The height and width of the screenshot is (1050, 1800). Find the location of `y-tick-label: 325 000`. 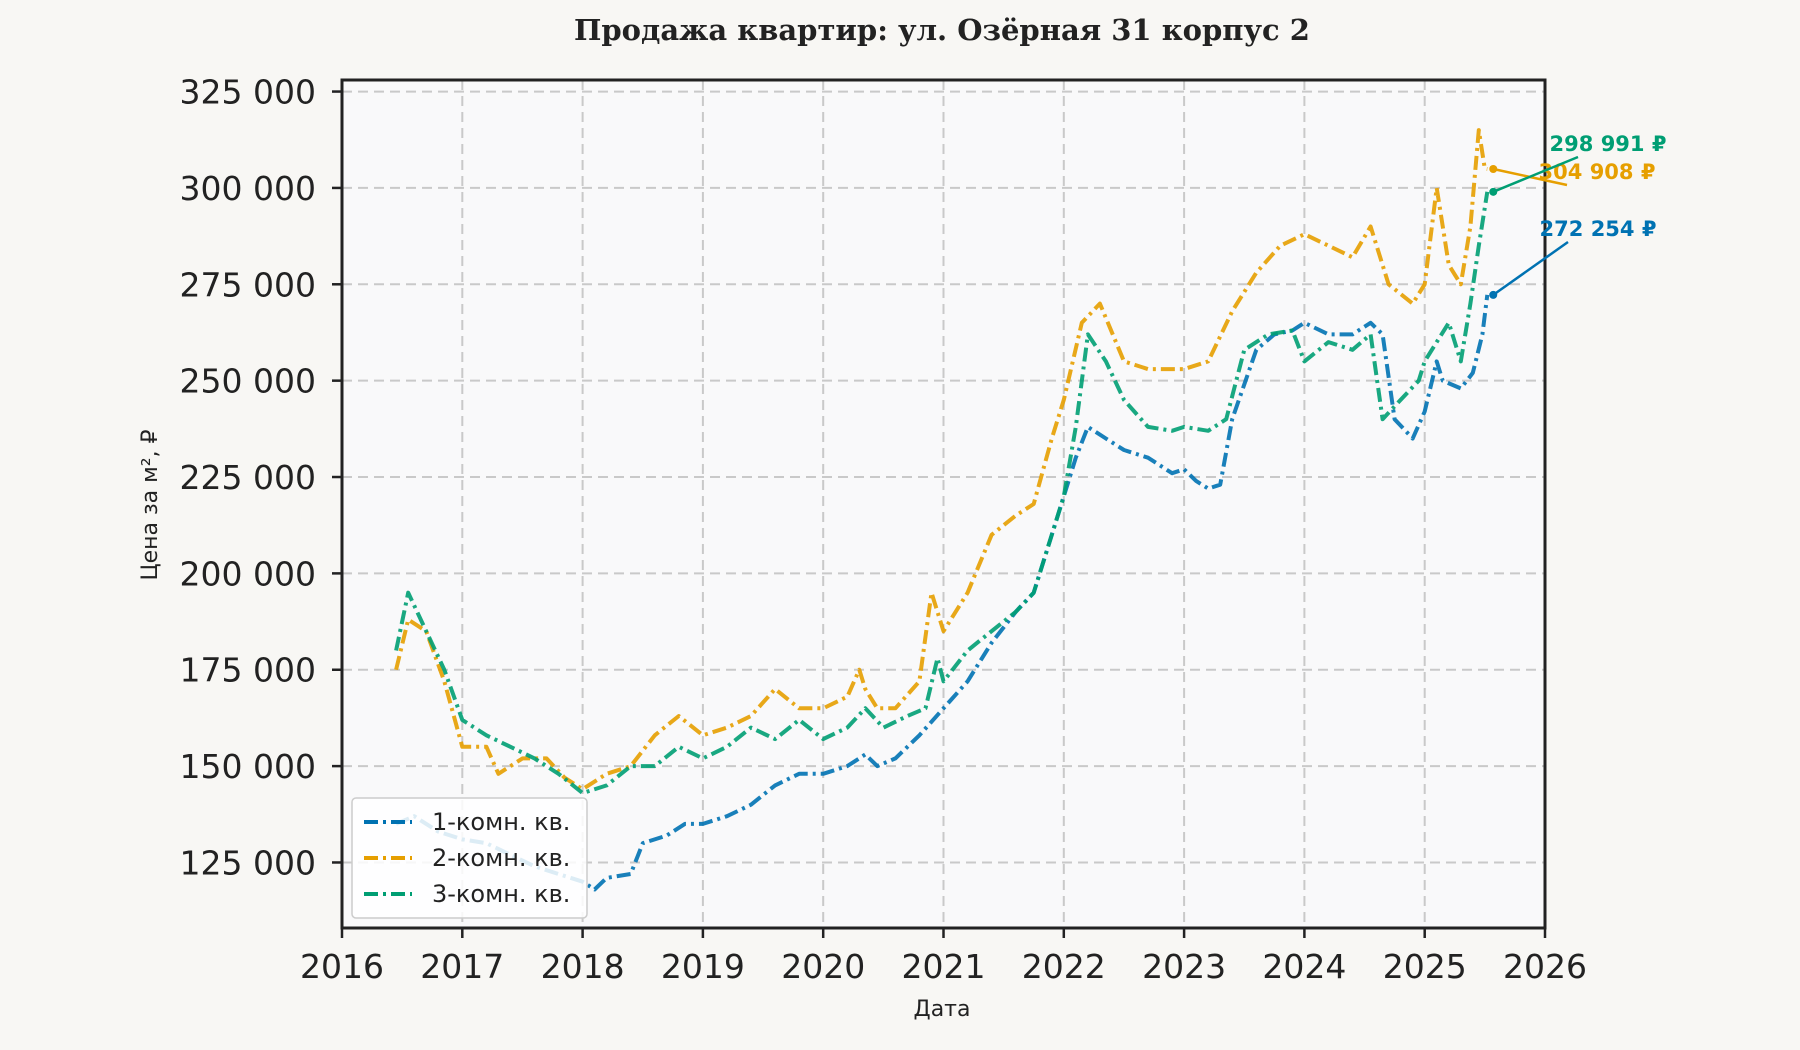

y-tick-label: 325 000 is located at coordinates (248, 92).